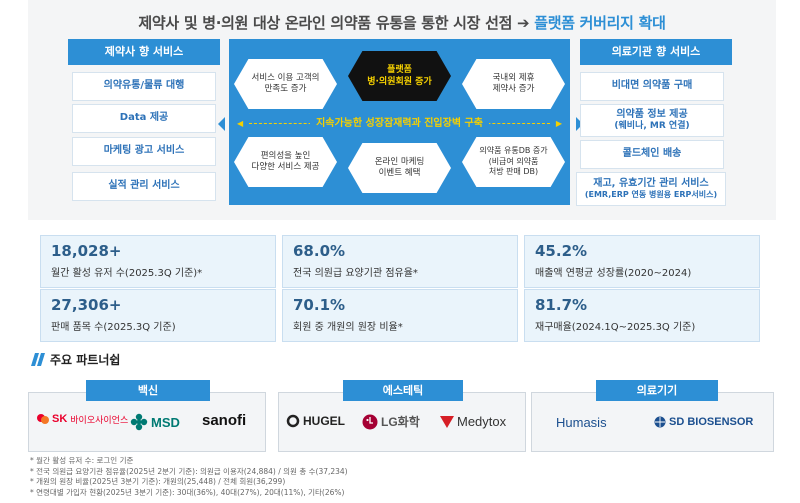 The height and width of the screenshot is (503, 800). Describe the element at coordinates (600, 23) in the screenshot. I see `title-highlight: 플랫폼 커버리지 확대` at that location.